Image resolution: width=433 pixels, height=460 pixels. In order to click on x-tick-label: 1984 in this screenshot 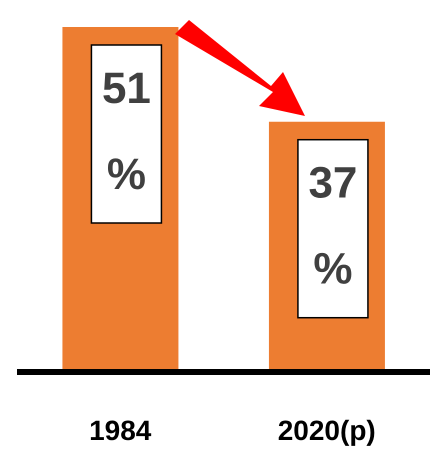, I will do `click(120, 430)`.